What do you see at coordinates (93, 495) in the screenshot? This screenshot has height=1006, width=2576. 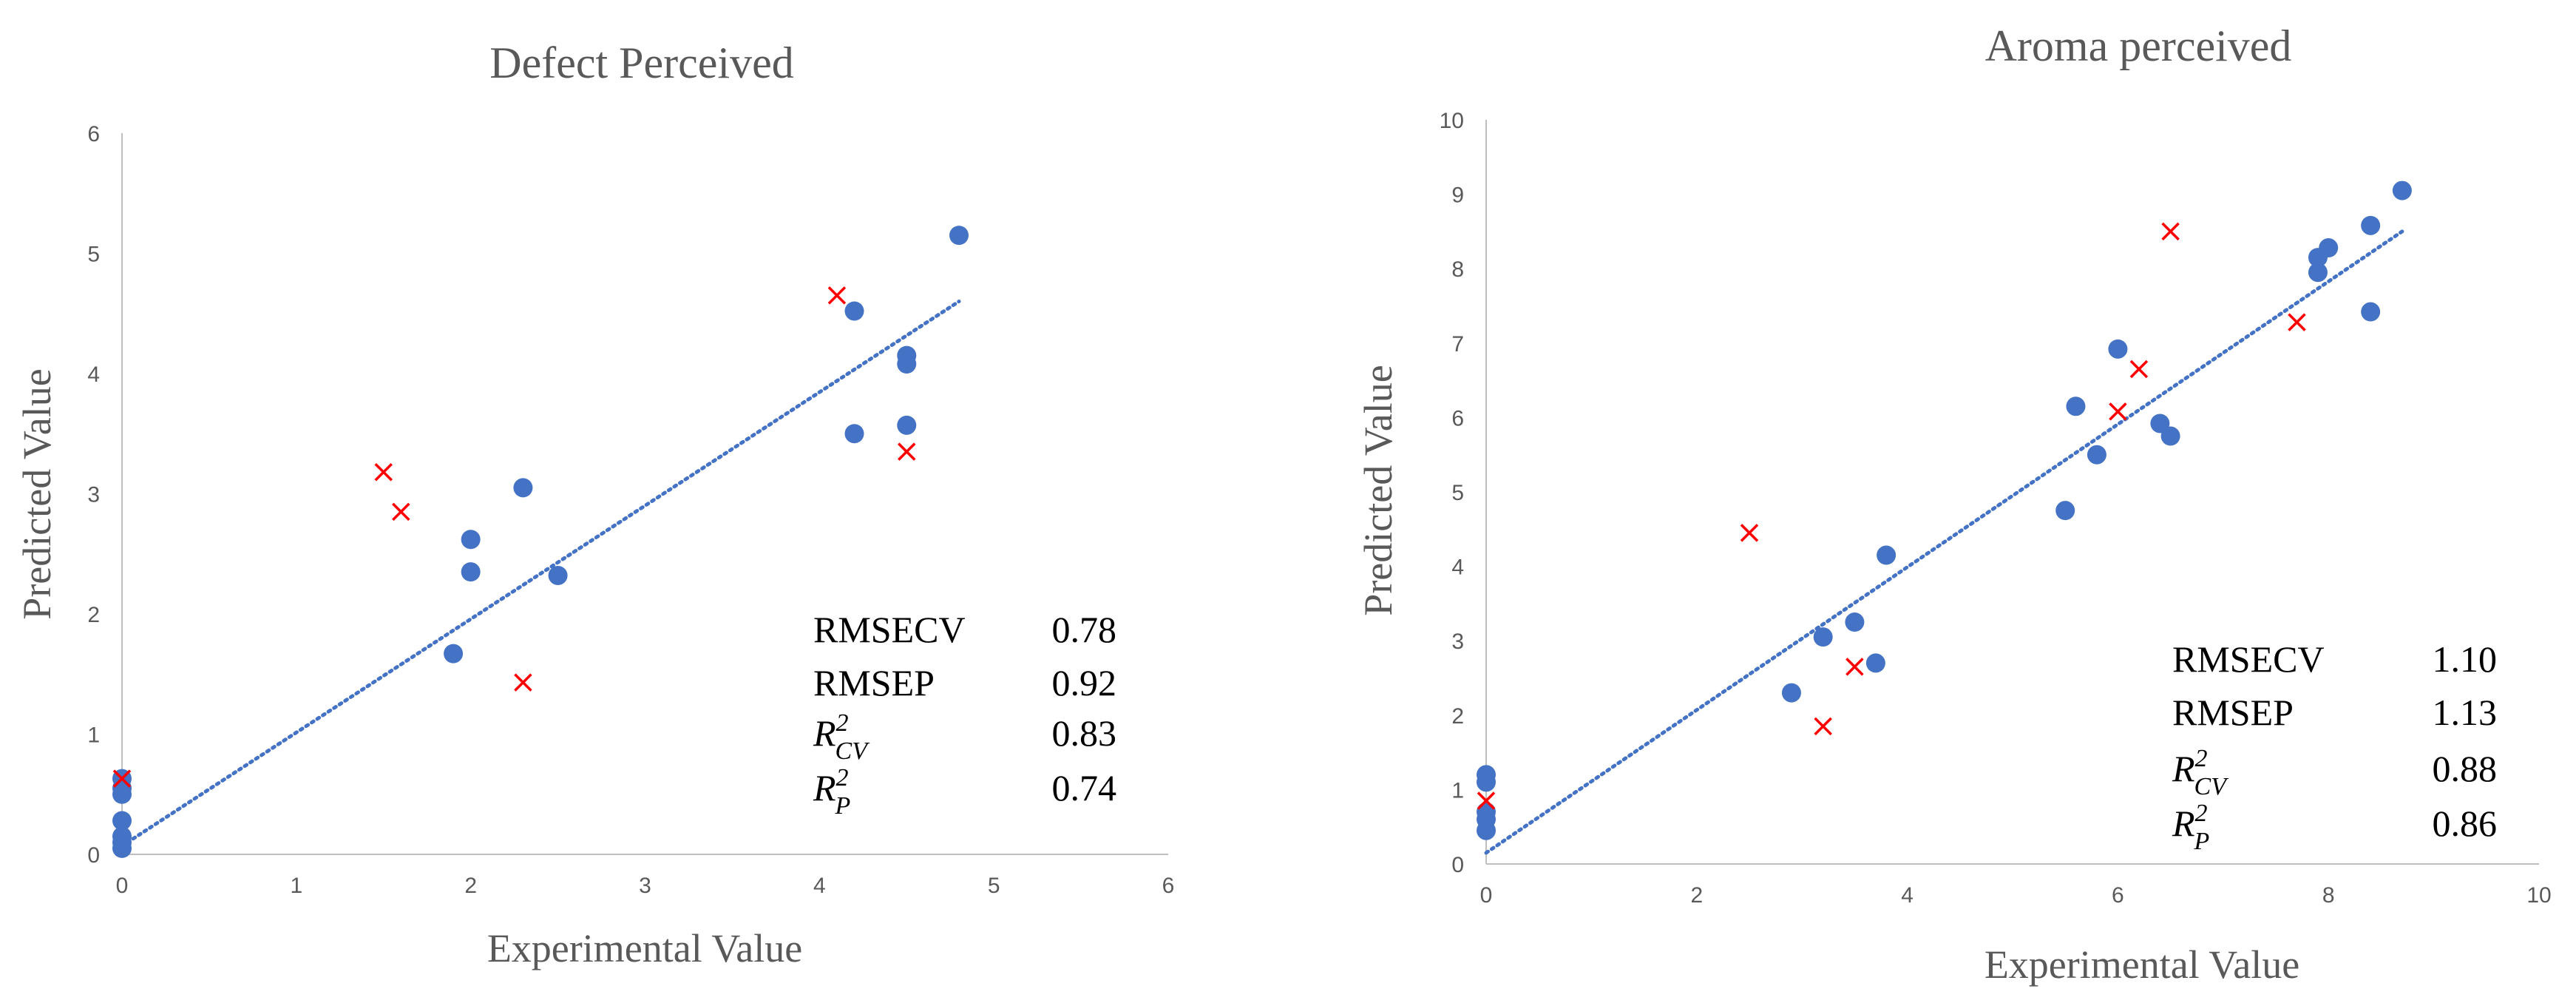 I see `y-tick-label: 3` at bounding box center [93, 495].